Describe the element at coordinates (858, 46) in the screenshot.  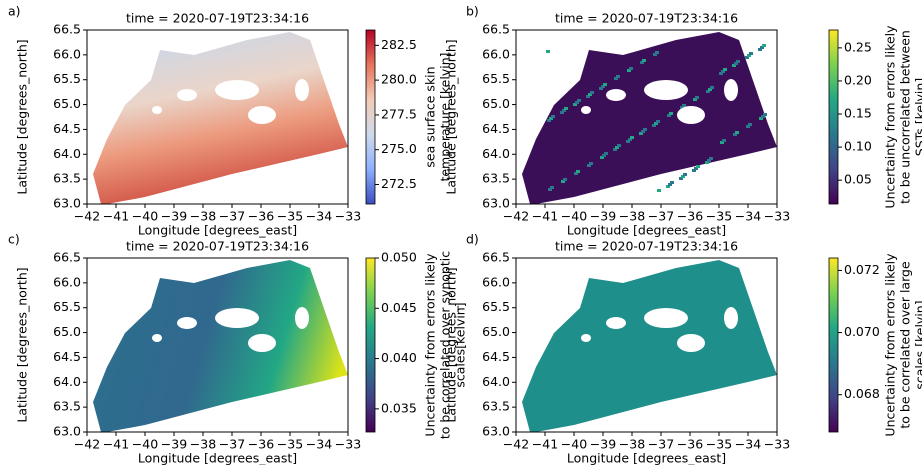
I see `colorbar-tick-label: 0.25` at that location.